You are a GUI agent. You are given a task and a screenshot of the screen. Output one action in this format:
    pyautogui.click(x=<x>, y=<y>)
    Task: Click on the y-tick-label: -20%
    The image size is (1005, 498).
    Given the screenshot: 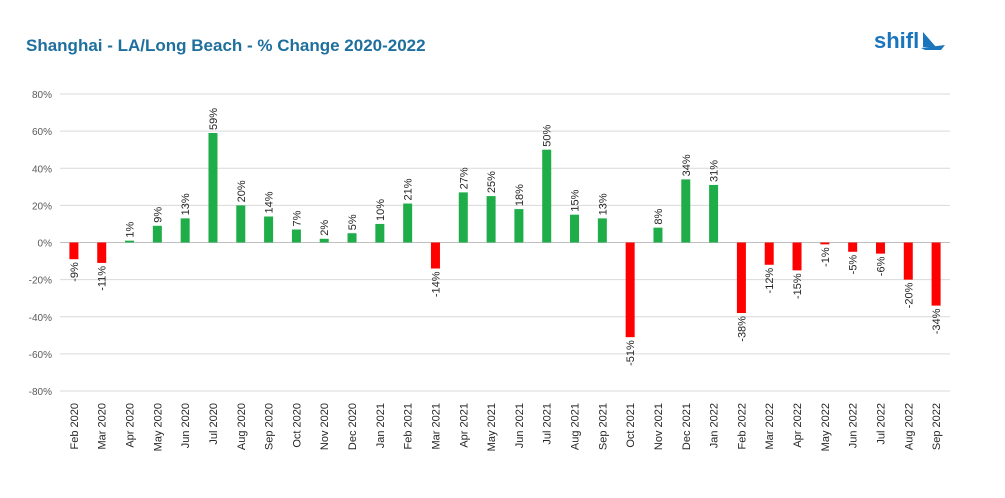 What is the action you would take?
    pyautogui.click(x=40, y=281)
    